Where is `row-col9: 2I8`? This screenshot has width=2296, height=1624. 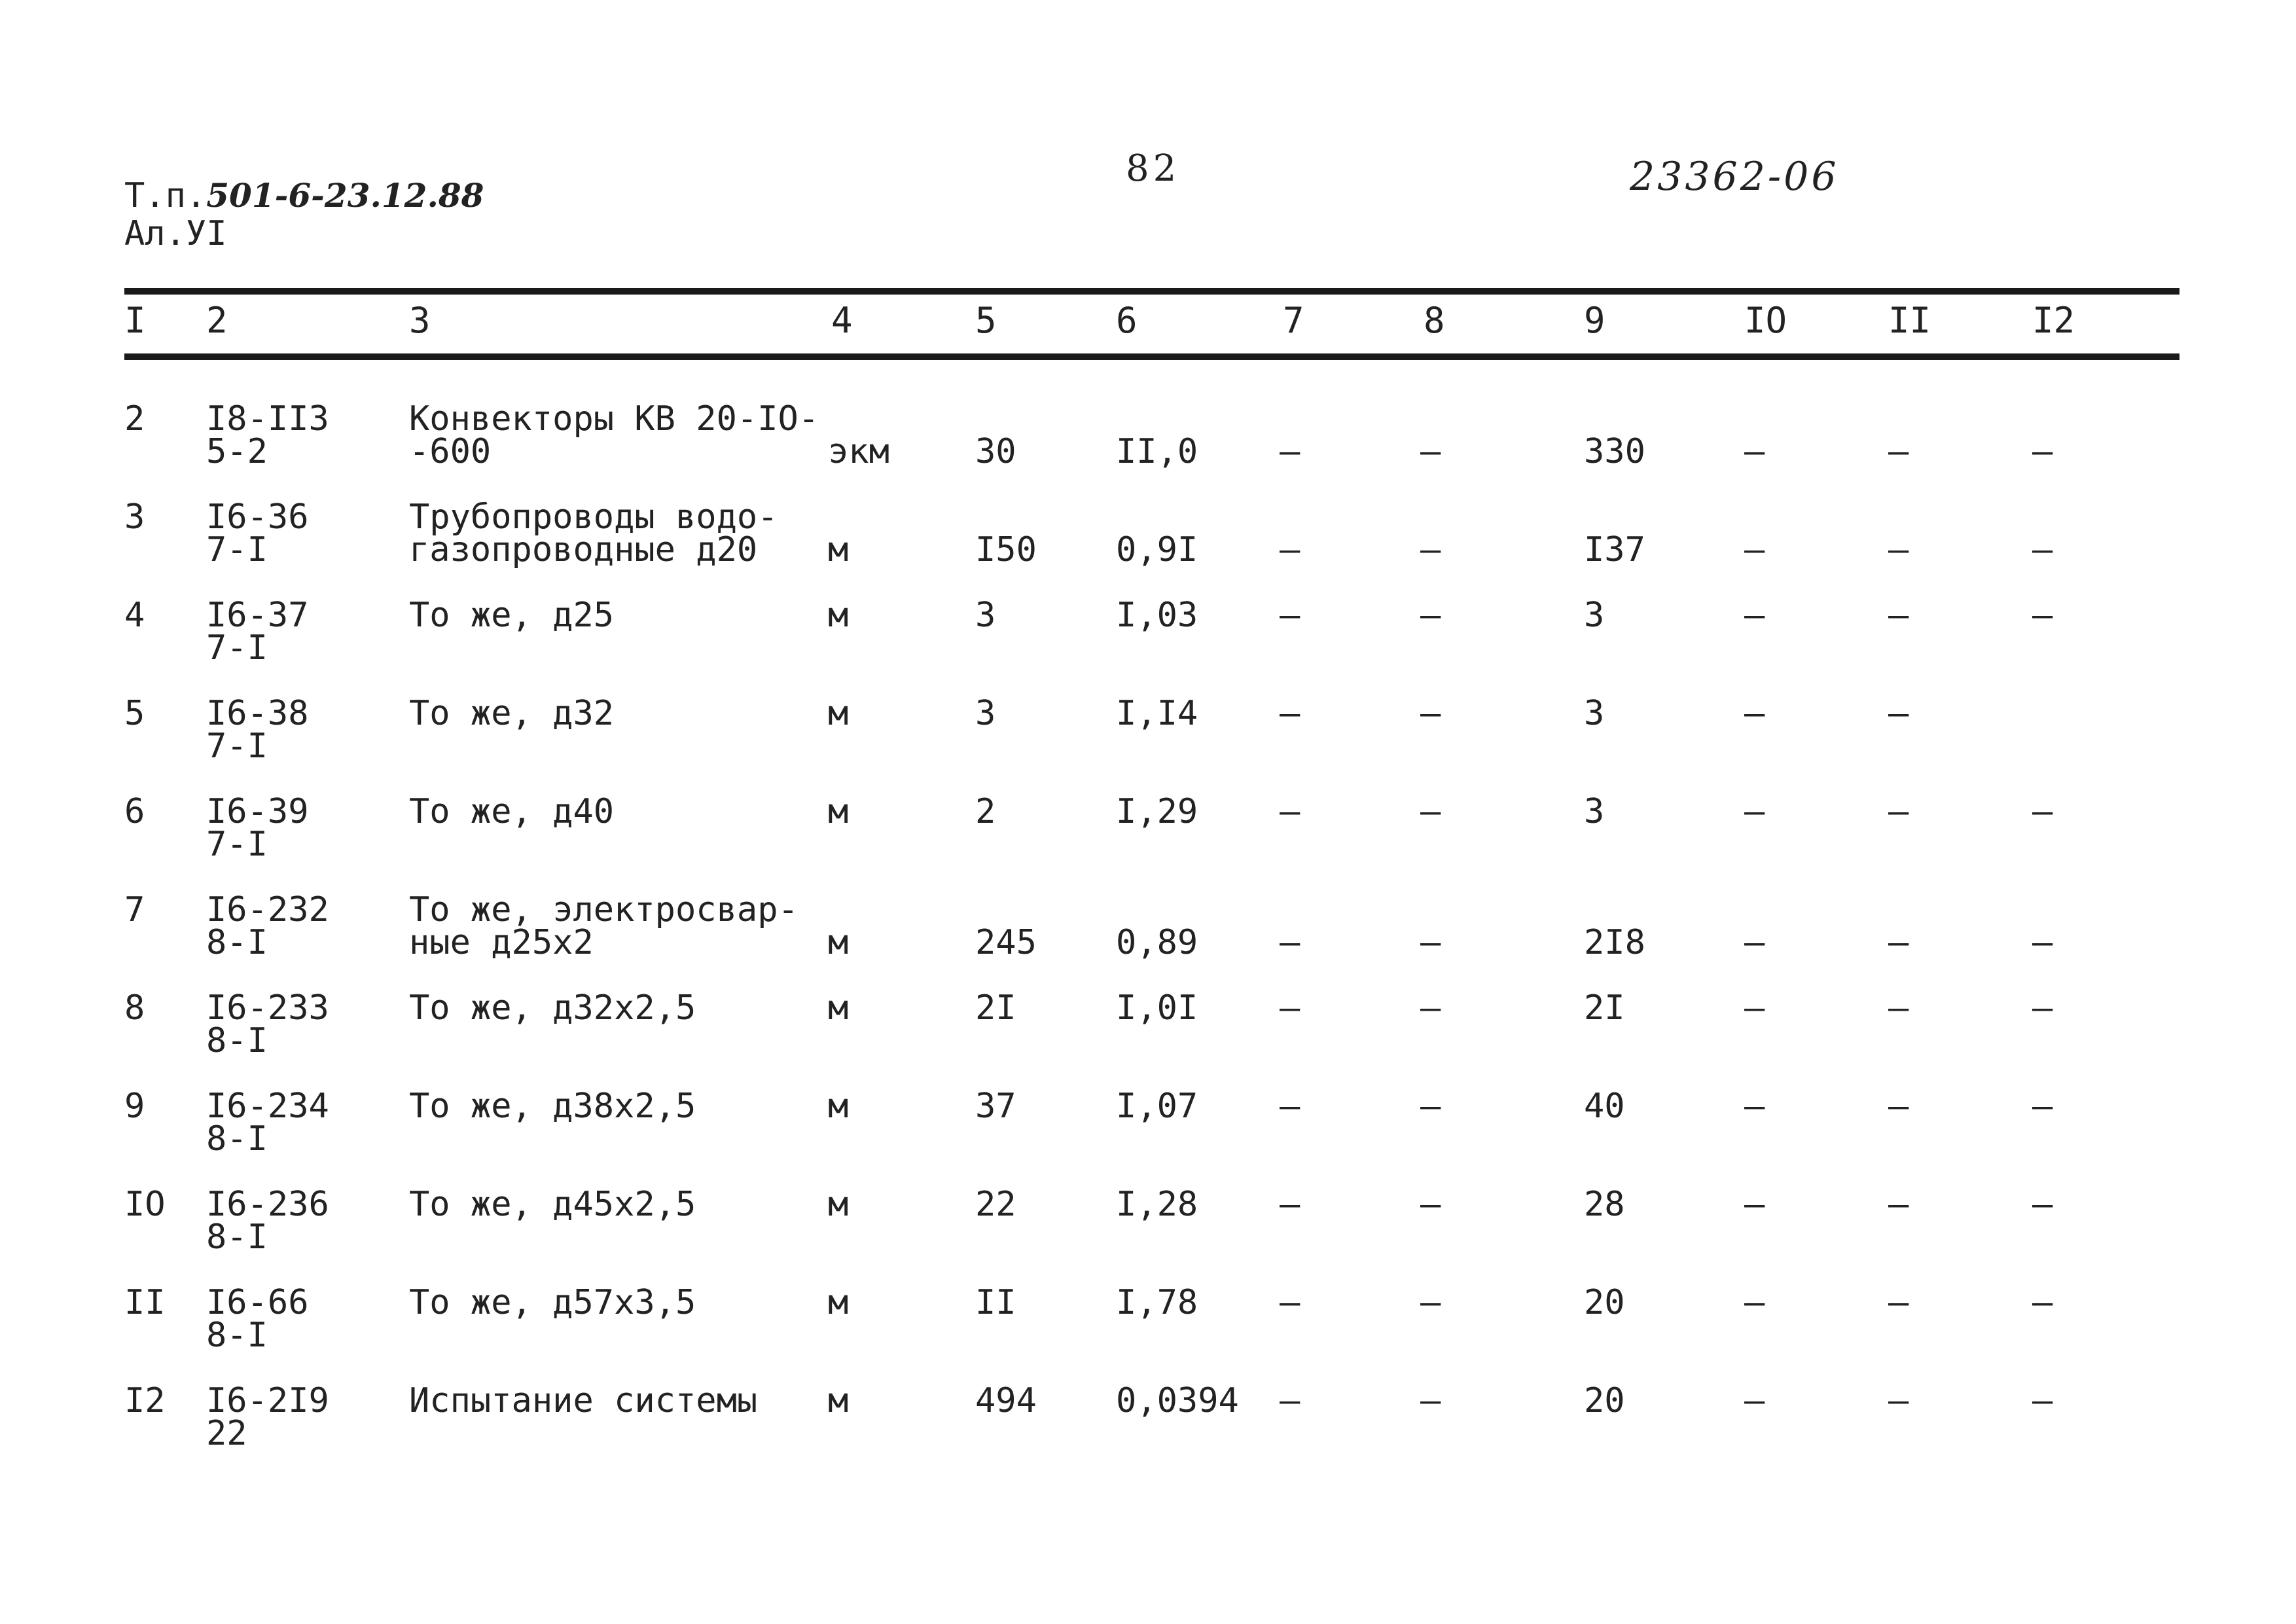
row-col9: 2I8 is located at coordinates (1614, 942).